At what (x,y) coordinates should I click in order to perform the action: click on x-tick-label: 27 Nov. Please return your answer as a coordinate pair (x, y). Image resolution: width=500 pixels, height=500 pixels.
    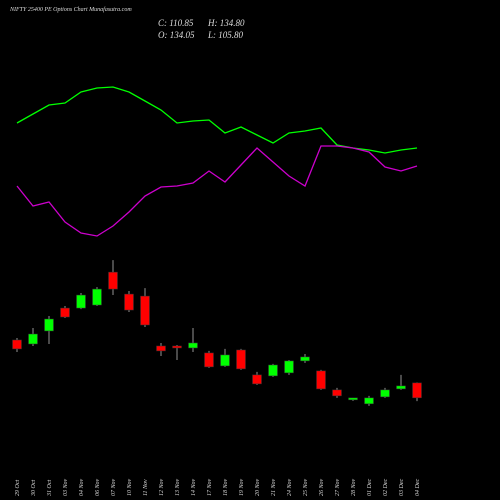
    Looking at the image, I should click on (338, 487).